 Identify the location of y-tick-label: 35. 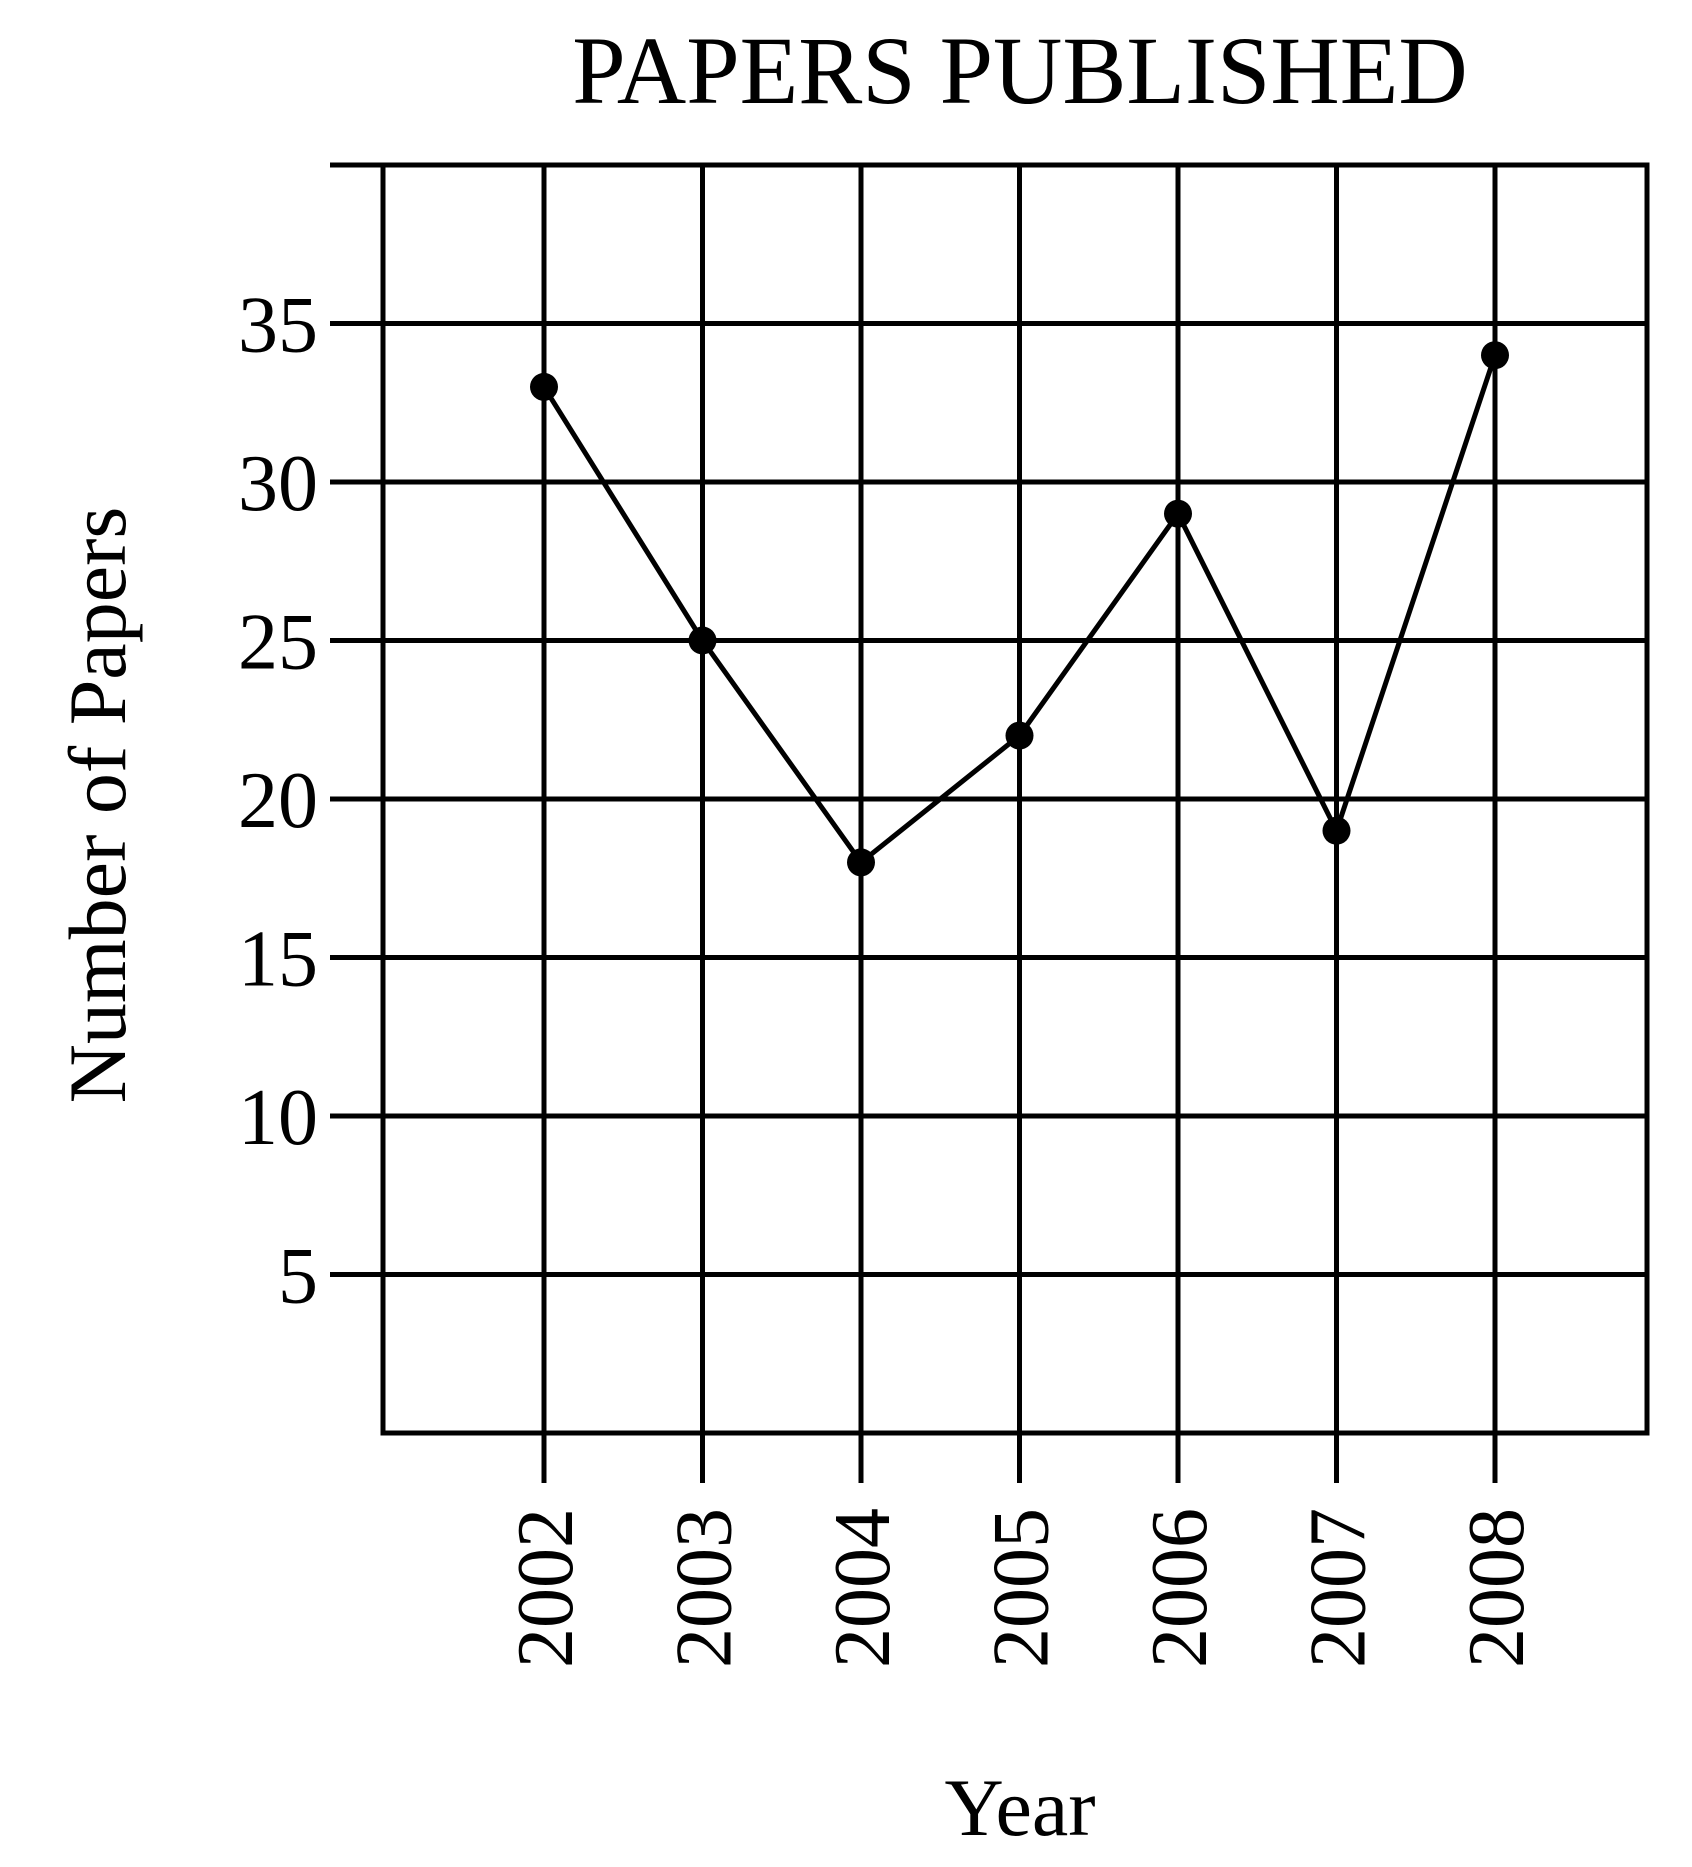
(278, 326).